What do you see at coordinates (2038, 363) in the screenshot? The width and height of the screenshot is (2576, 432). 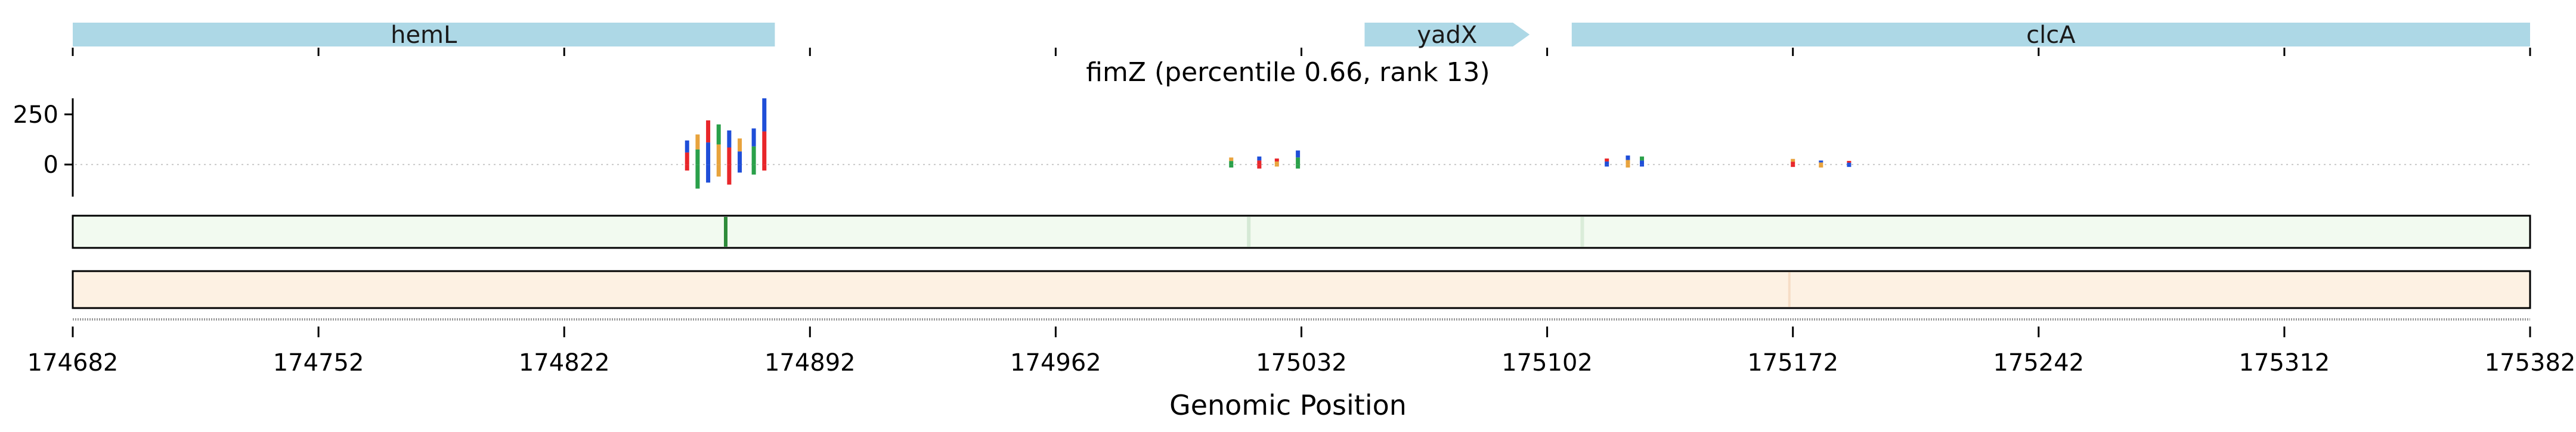 I see `x-tick-label: 175242` at bounding box center [2038, 363].